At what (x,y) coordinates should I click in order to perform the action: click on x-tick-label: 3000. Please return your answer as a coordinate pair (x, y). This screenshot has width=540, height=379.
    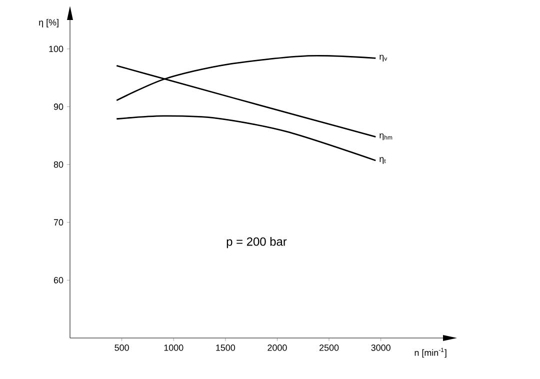
    Looking at the image, I should click on (380, 347).